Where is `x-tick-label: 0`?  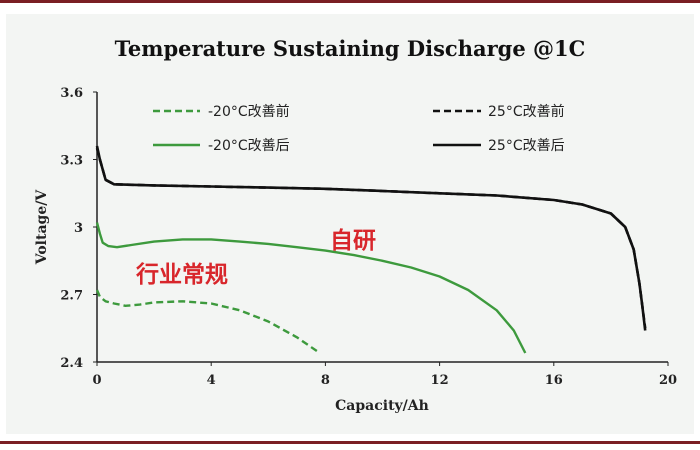 x-tick-label: 0 is located at coordinates (96, 380).